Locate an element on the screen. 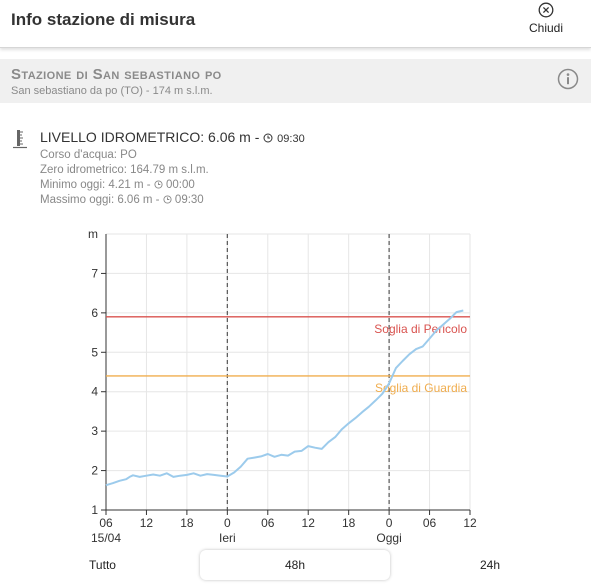 Image resolution: width=591 pixels, height=585 pixels. threshold-label: Soglia di Guardia is located at coordinates (421, 388).